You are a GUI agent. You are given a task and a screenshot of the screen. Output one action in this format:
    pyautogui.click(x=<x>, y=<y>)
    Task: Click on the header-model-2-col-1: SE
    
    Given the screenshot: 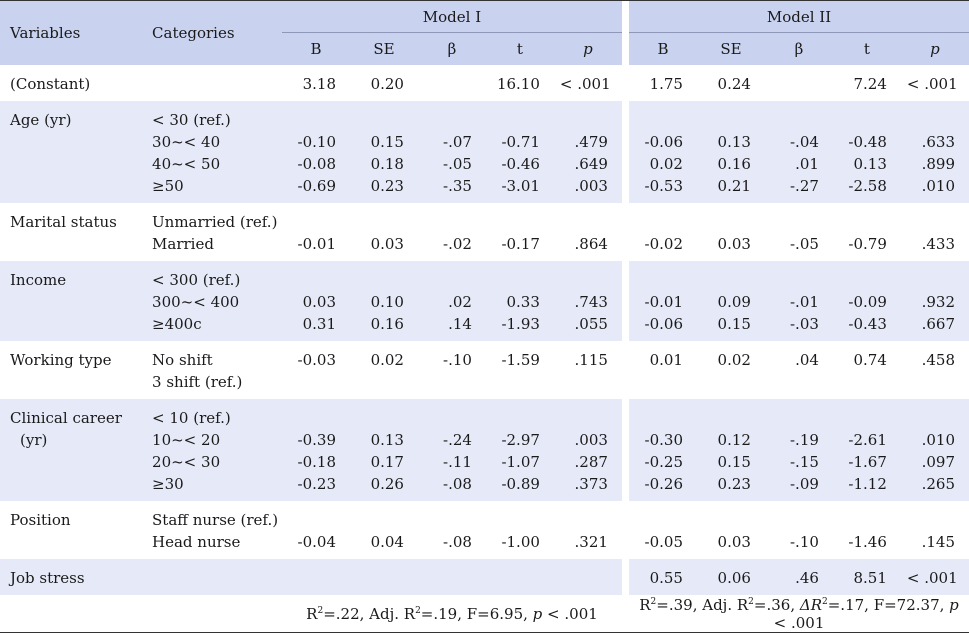 What is the action you would take?
    pyautogui.click(x=730, y=48)
    